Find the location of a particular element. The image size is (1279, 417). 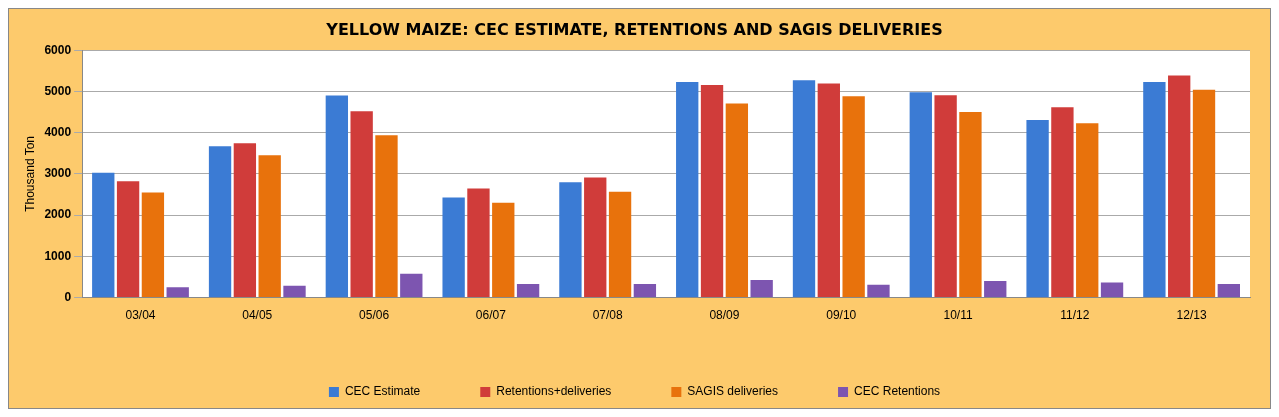

x-tick-label: 04/05 is located at coordinates (257, 315).